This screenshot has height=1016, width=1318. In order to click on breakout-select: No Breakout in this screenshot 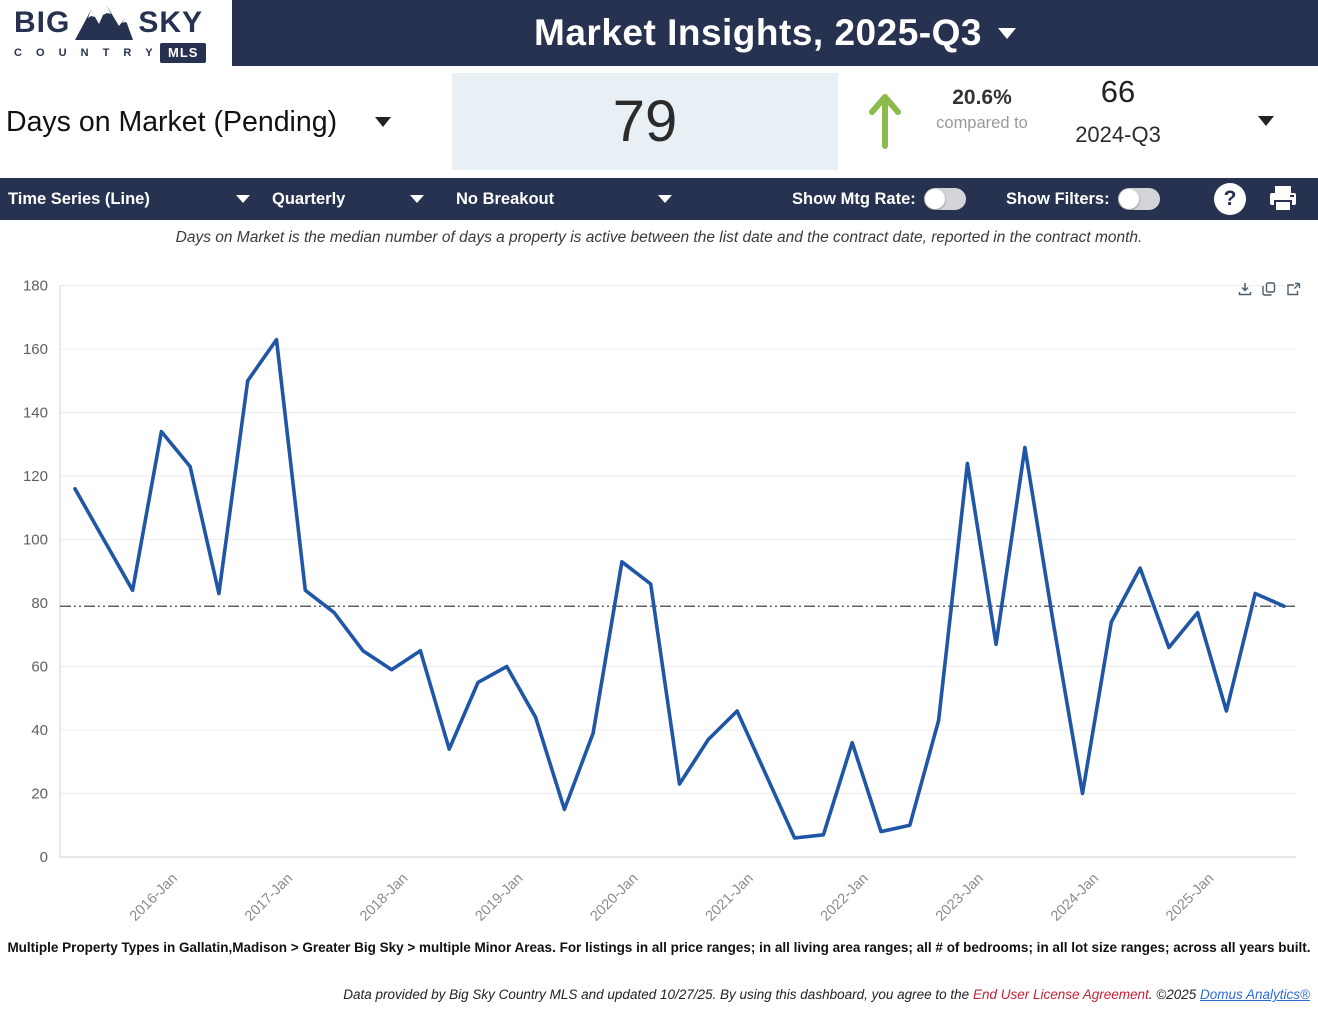, I will do `click(564, 199)`.